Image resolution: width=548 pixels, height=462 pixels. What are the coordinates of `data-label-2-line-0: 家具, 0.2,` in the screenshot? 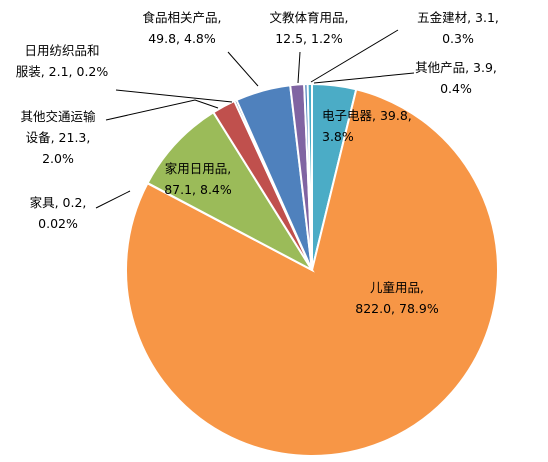 It's located at (58, 202).